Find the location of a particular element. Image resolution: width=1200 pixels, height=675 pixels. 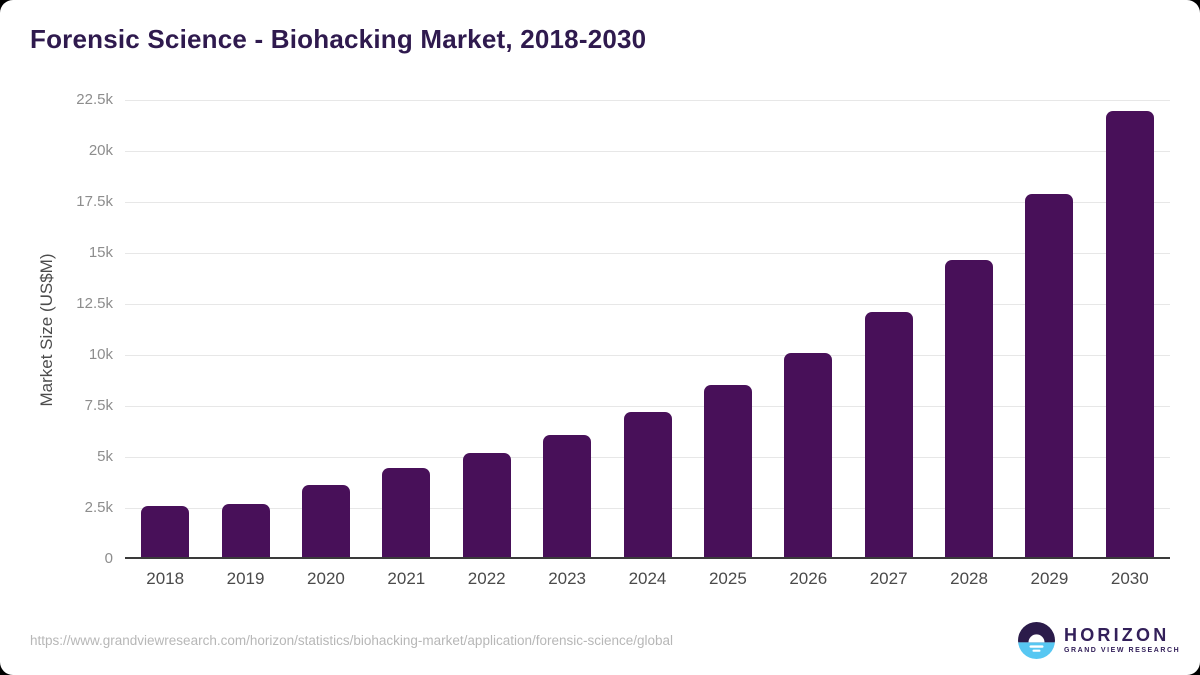

x-tick-label: 2022 is located at coordinates (486, 578).